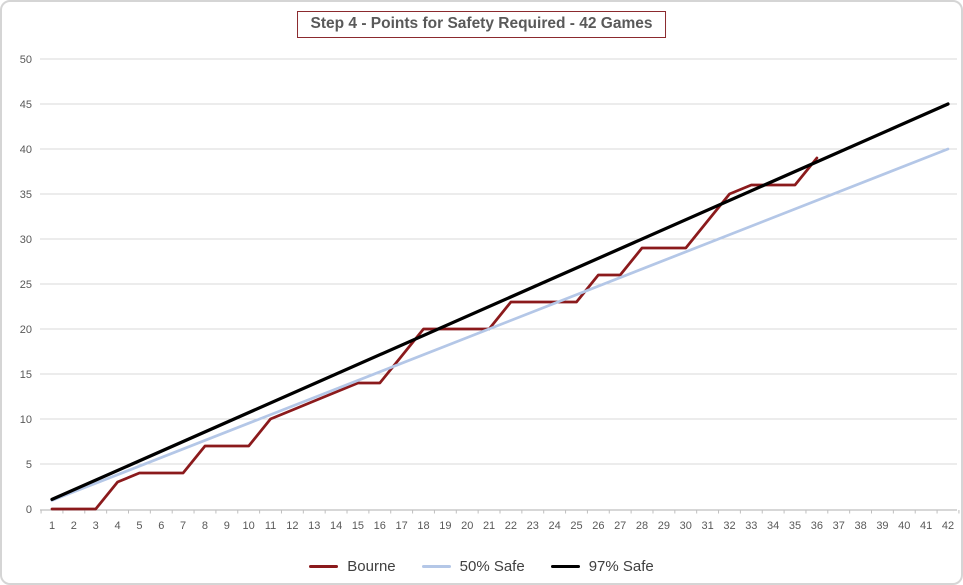 Image resolution: width=963 pixels, height=585 pixels. I want to click on legend-label-bourne: Bourne, so click(371, 566).